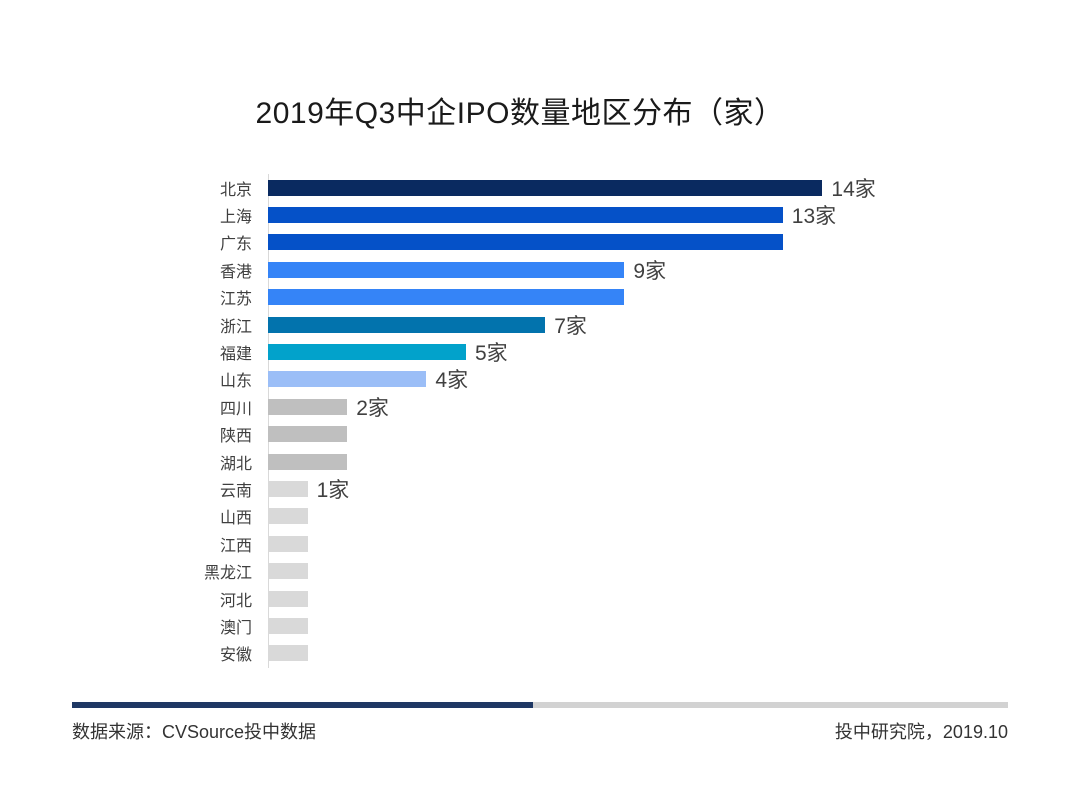 The width and height of the screenshot is (1080, 796). What do you see at coordinates (235, 190) in the screenshot?
I see `category-label: 北京` at bounding box center [235, 190].